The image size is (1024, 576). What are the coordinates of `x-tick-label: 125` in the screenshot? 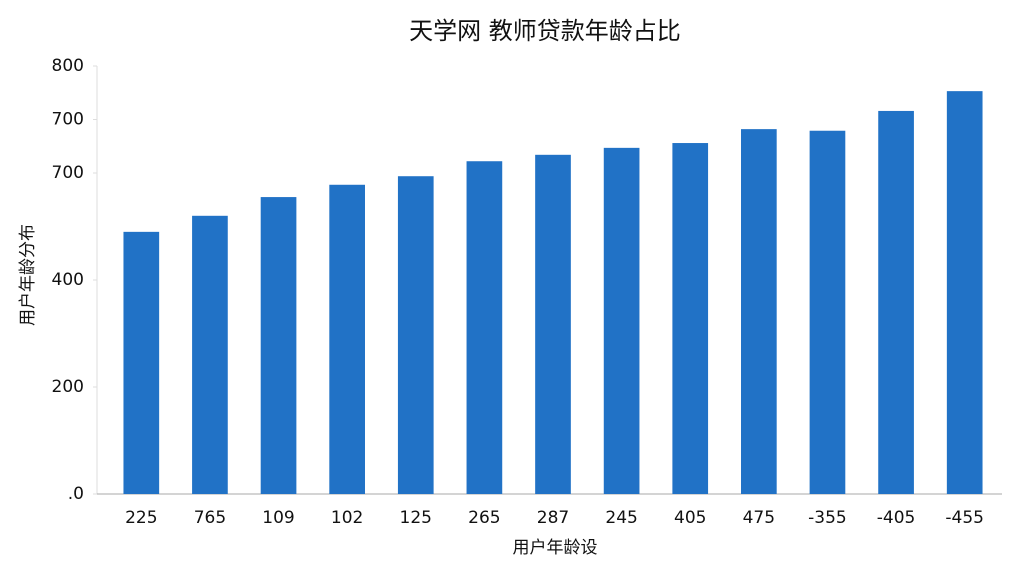 It's located at (416, 518).